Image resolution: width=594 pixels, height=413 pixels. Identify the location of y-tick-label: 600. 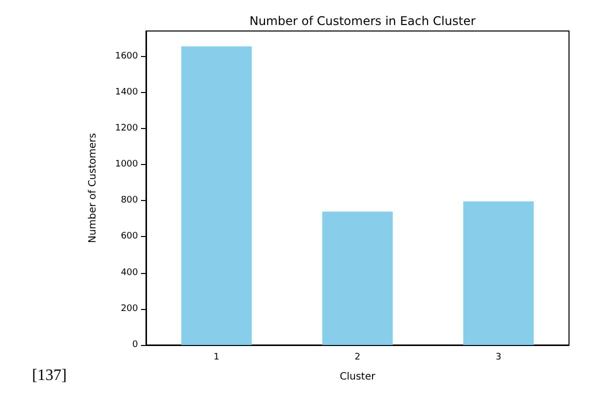
(129, 237).